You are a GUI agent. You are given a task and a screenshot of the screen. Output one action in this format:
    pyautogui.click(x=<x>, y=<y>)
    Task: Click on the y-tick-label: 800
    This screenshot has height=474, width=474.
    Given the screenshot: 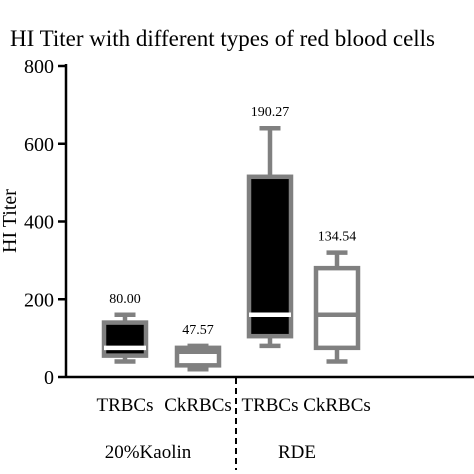 What is the action you would take?
    pyautogui.click(x=39, y=67)
    